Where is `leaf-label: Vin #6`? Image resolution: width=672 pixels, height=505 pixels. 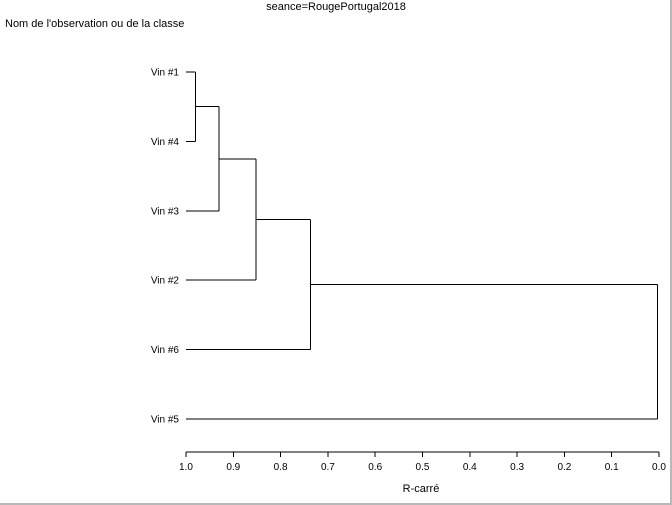 leaf-label: Vin #6 is located at coordinates (165, 350).